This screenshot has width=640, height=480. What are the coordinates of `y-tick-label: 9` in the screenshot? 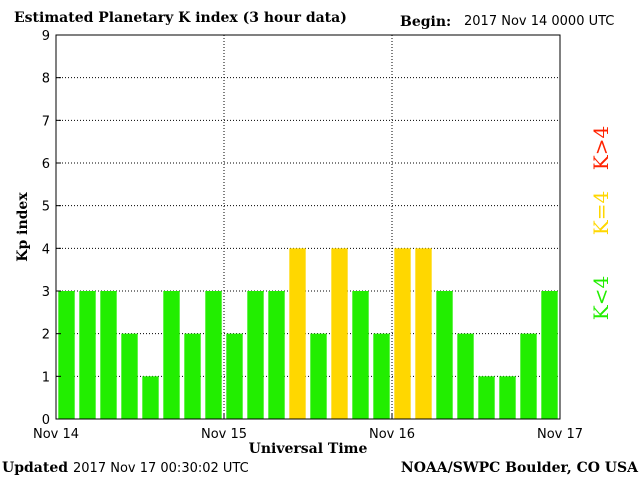 It's located at (46, 36).